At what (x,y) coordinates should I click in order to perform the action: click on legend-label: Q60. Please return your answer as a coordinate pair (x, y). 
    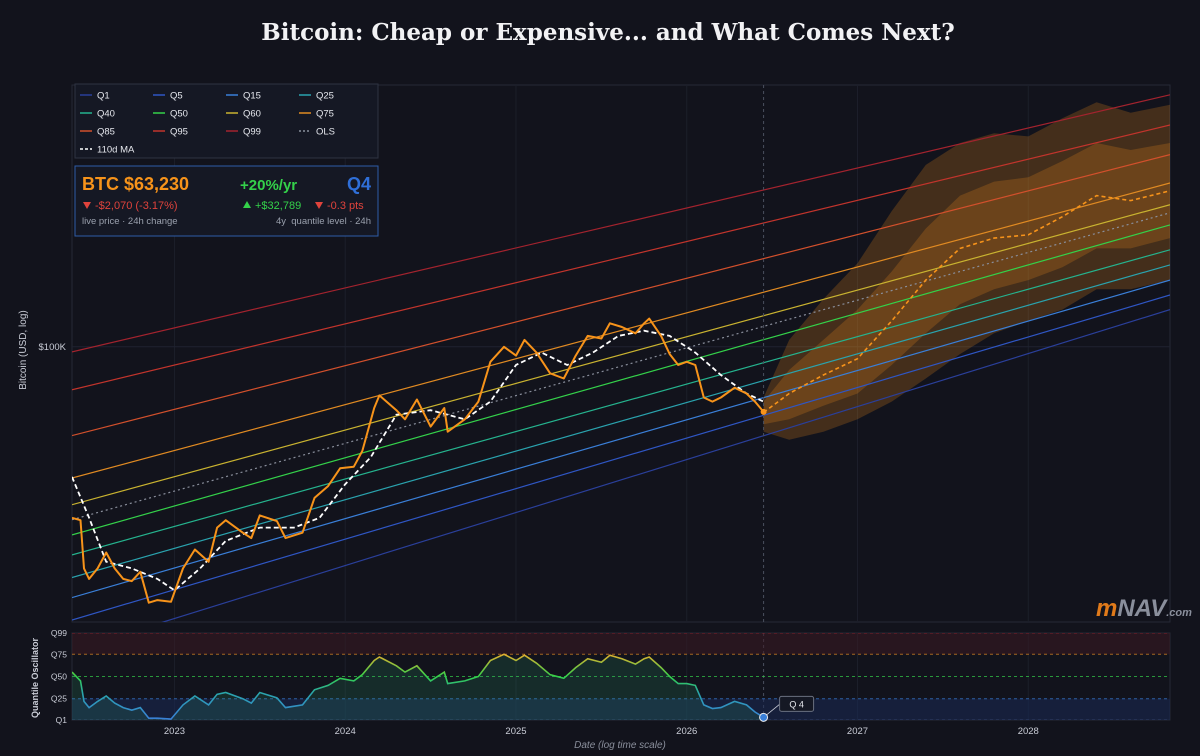
    Looking at the image, I should click on (252, 114).